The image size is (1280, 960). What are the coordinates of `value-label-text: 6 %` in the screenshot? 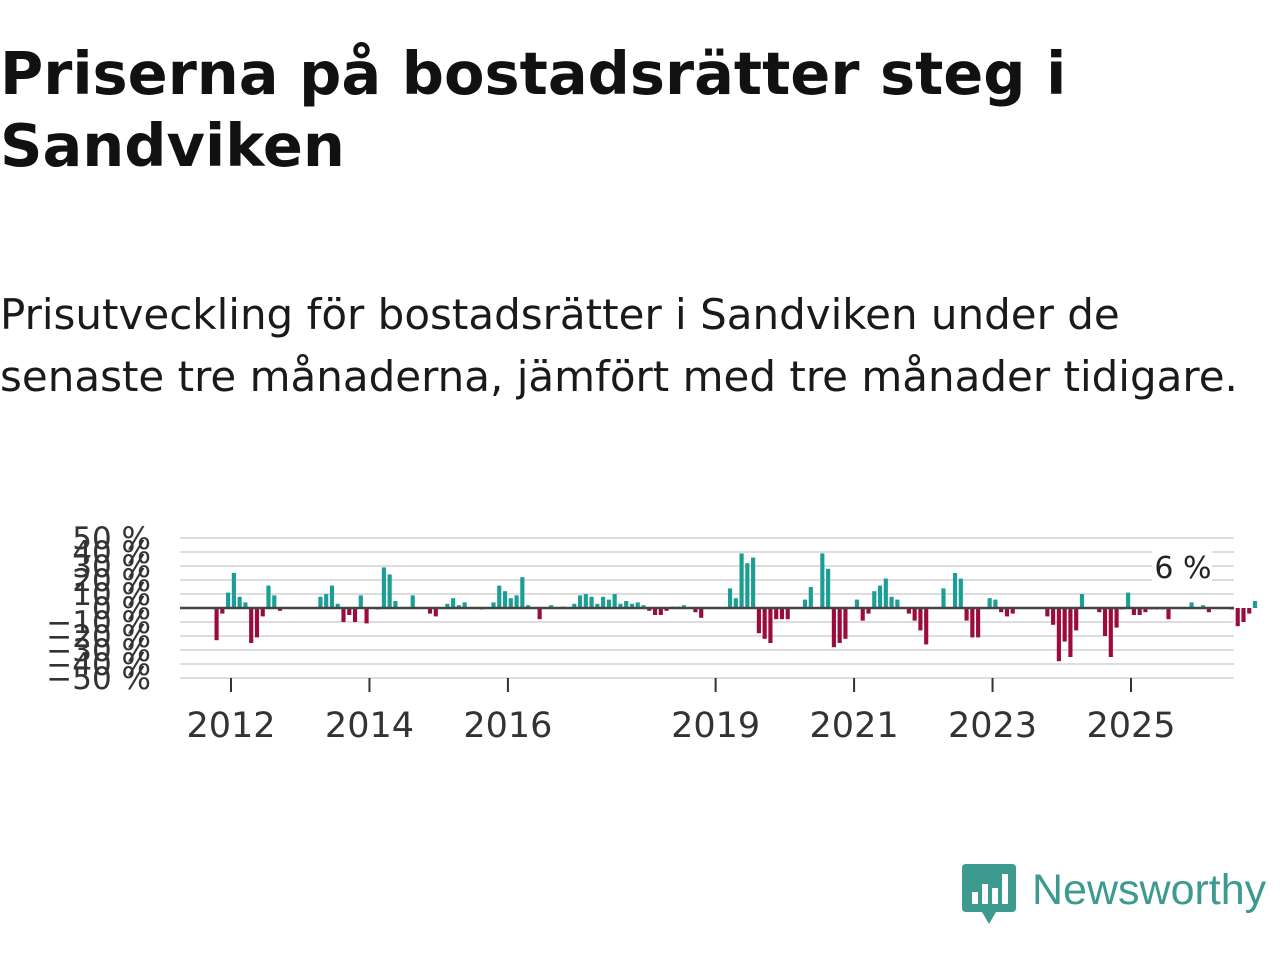 It's located at (1182, 568).